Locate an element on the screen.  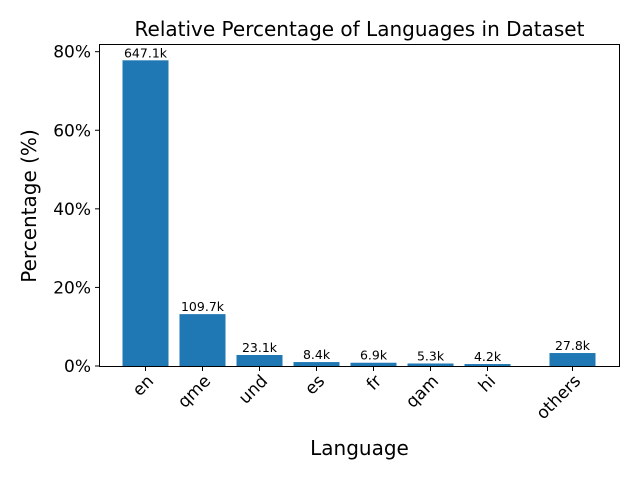
x-tick-label-fr: fr is located at coordinates (374, 382).